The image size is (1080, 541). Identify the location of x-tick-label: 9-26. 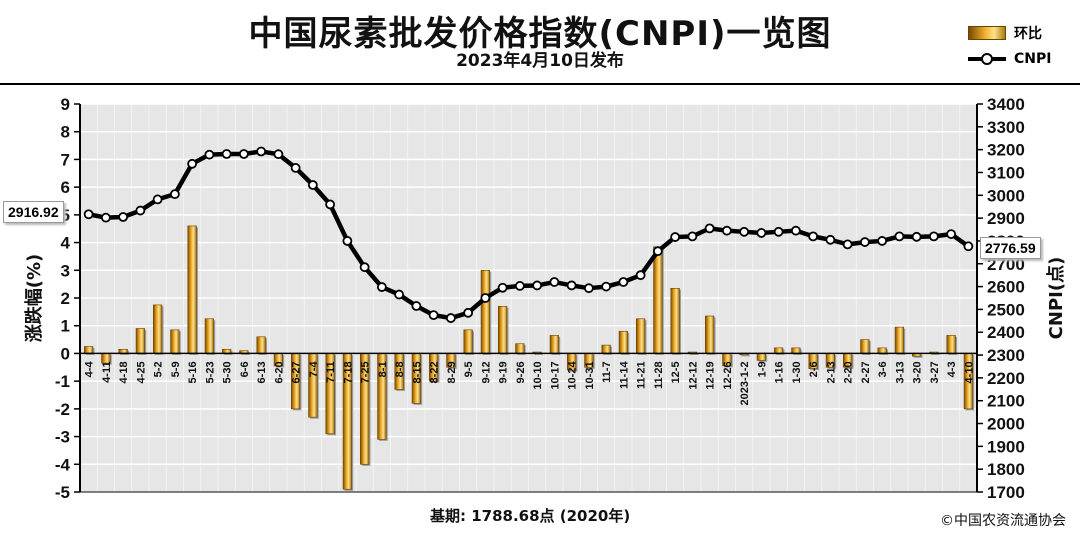
(521, 372).